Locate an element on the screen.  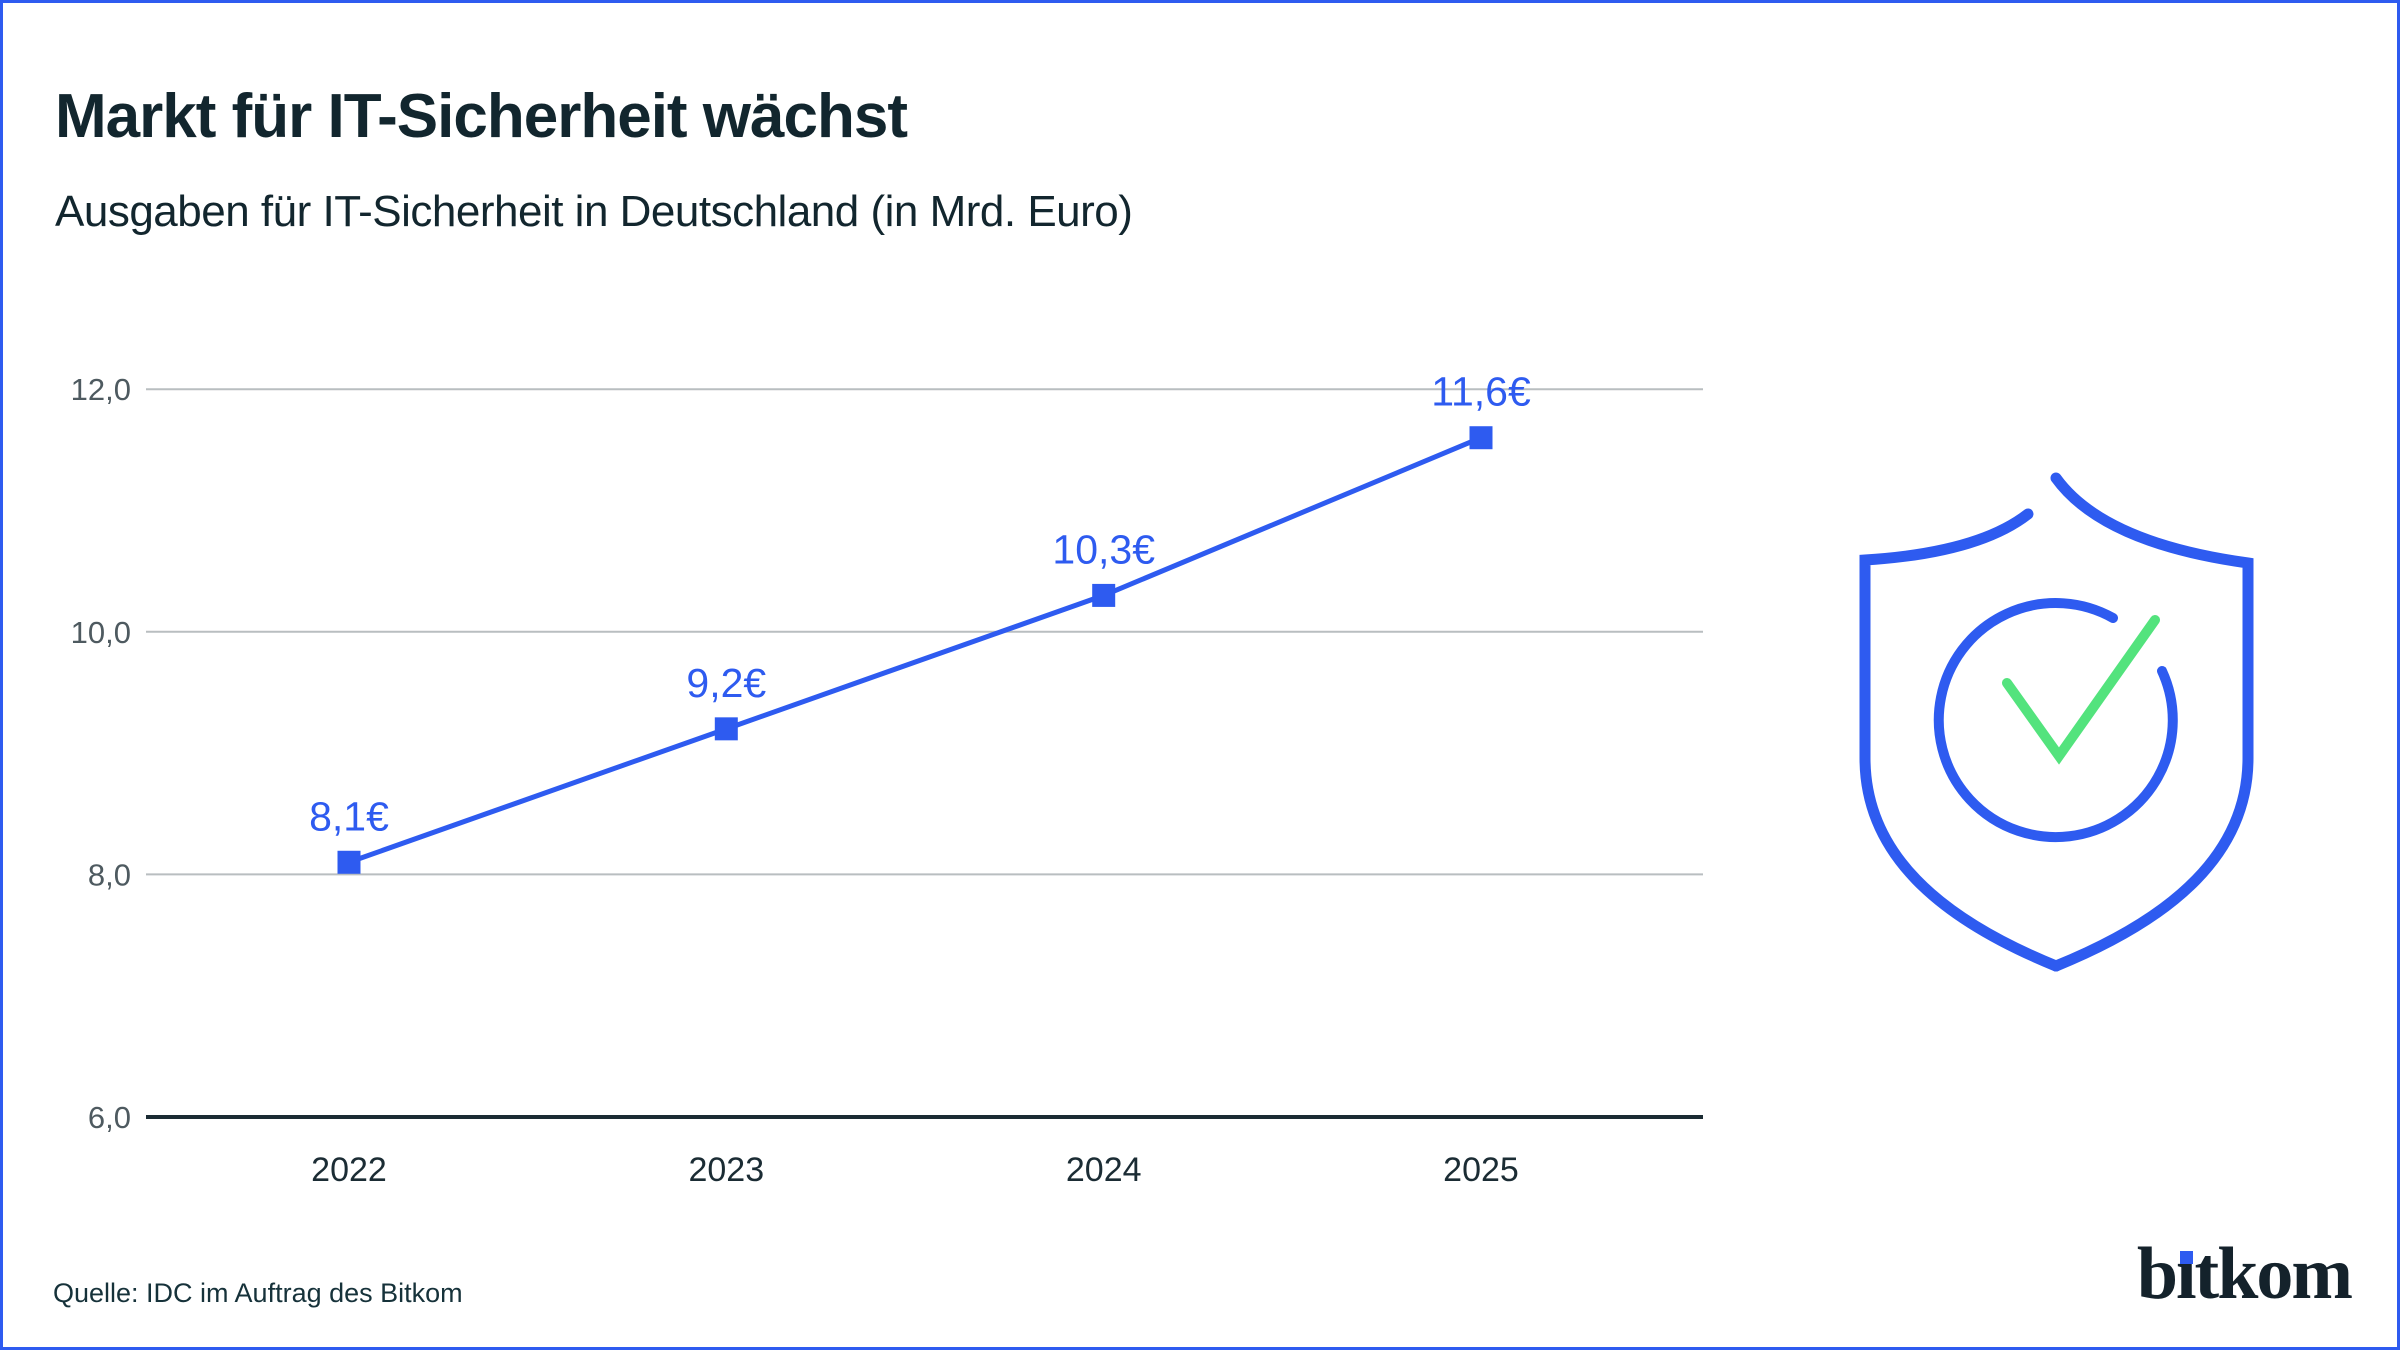
data-point-label: 10,3€ is located at coordinates (1103, 549).